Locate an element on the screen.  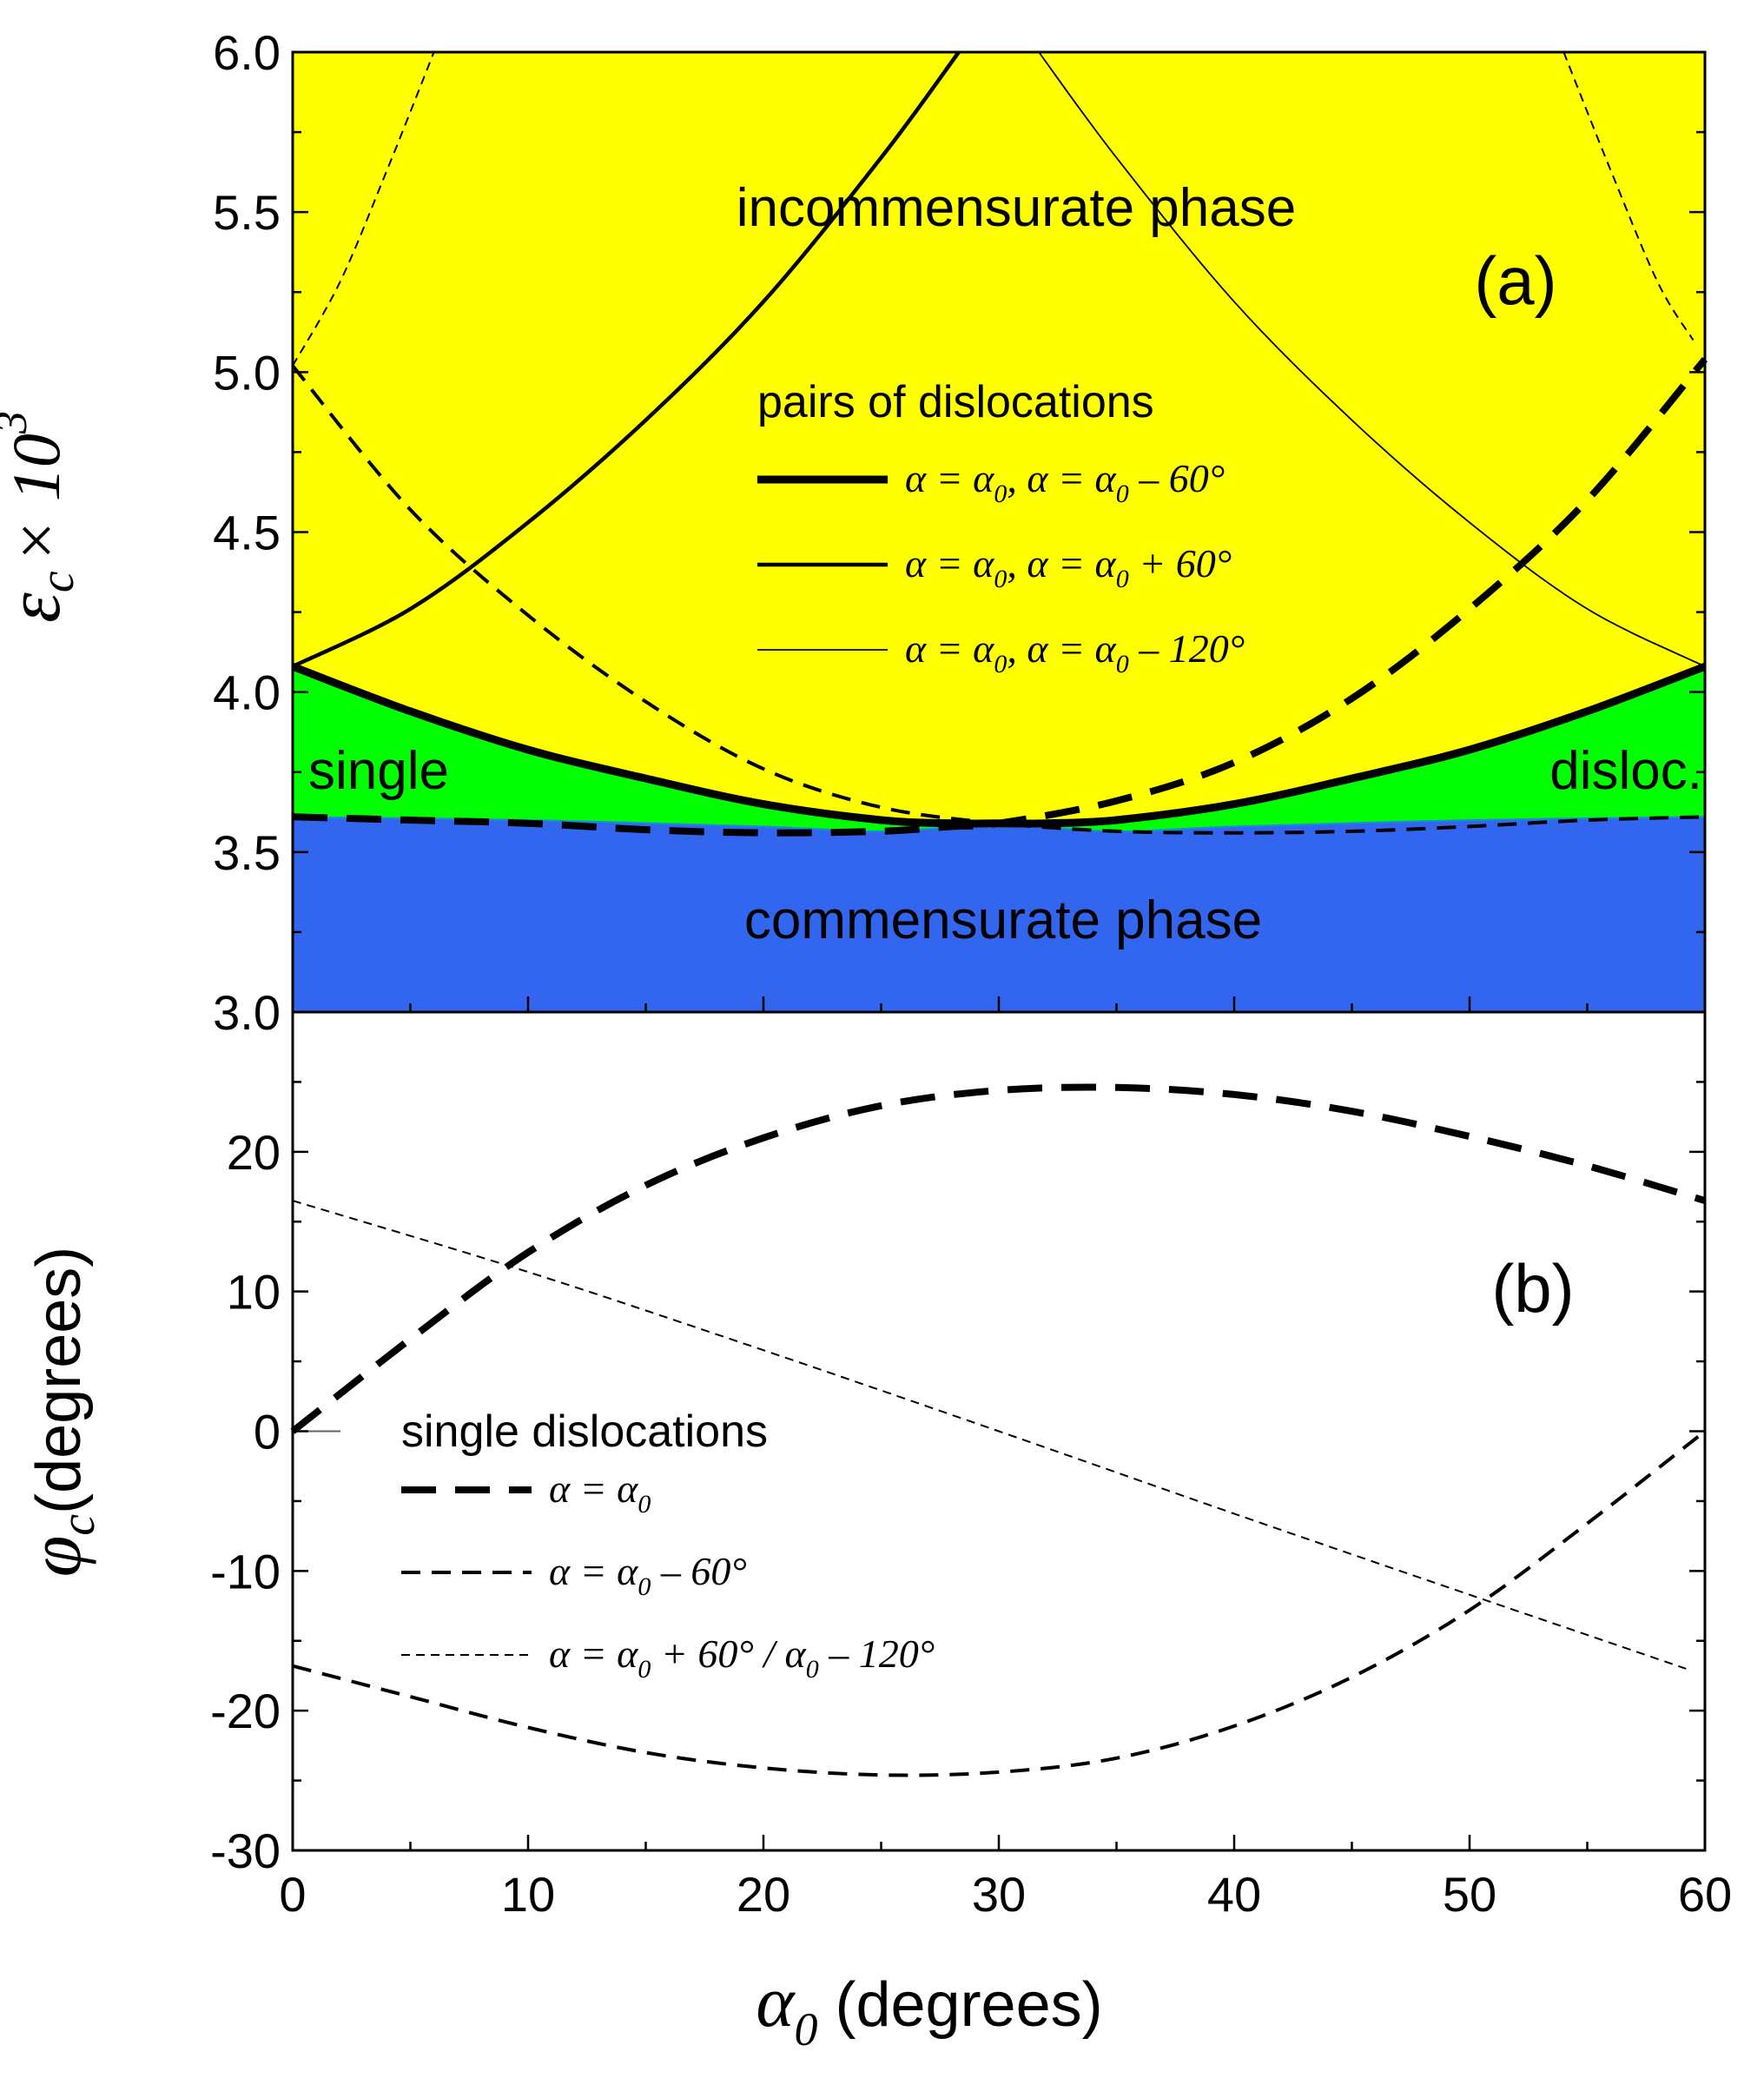
a-legend-label: α = α0, α = α0 – 60° is located at coordinates (1065, 482).